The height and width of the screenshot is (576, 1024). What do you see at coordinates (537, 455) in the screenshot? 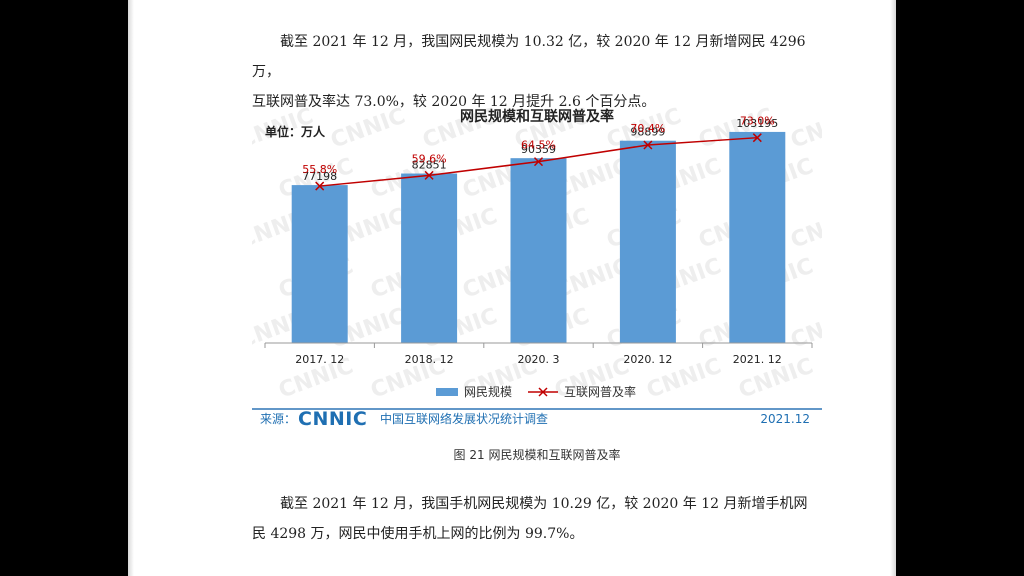
I see `figure-caption: 图 21 网民规模和互联网普及率` at bounding box center [537, 455].